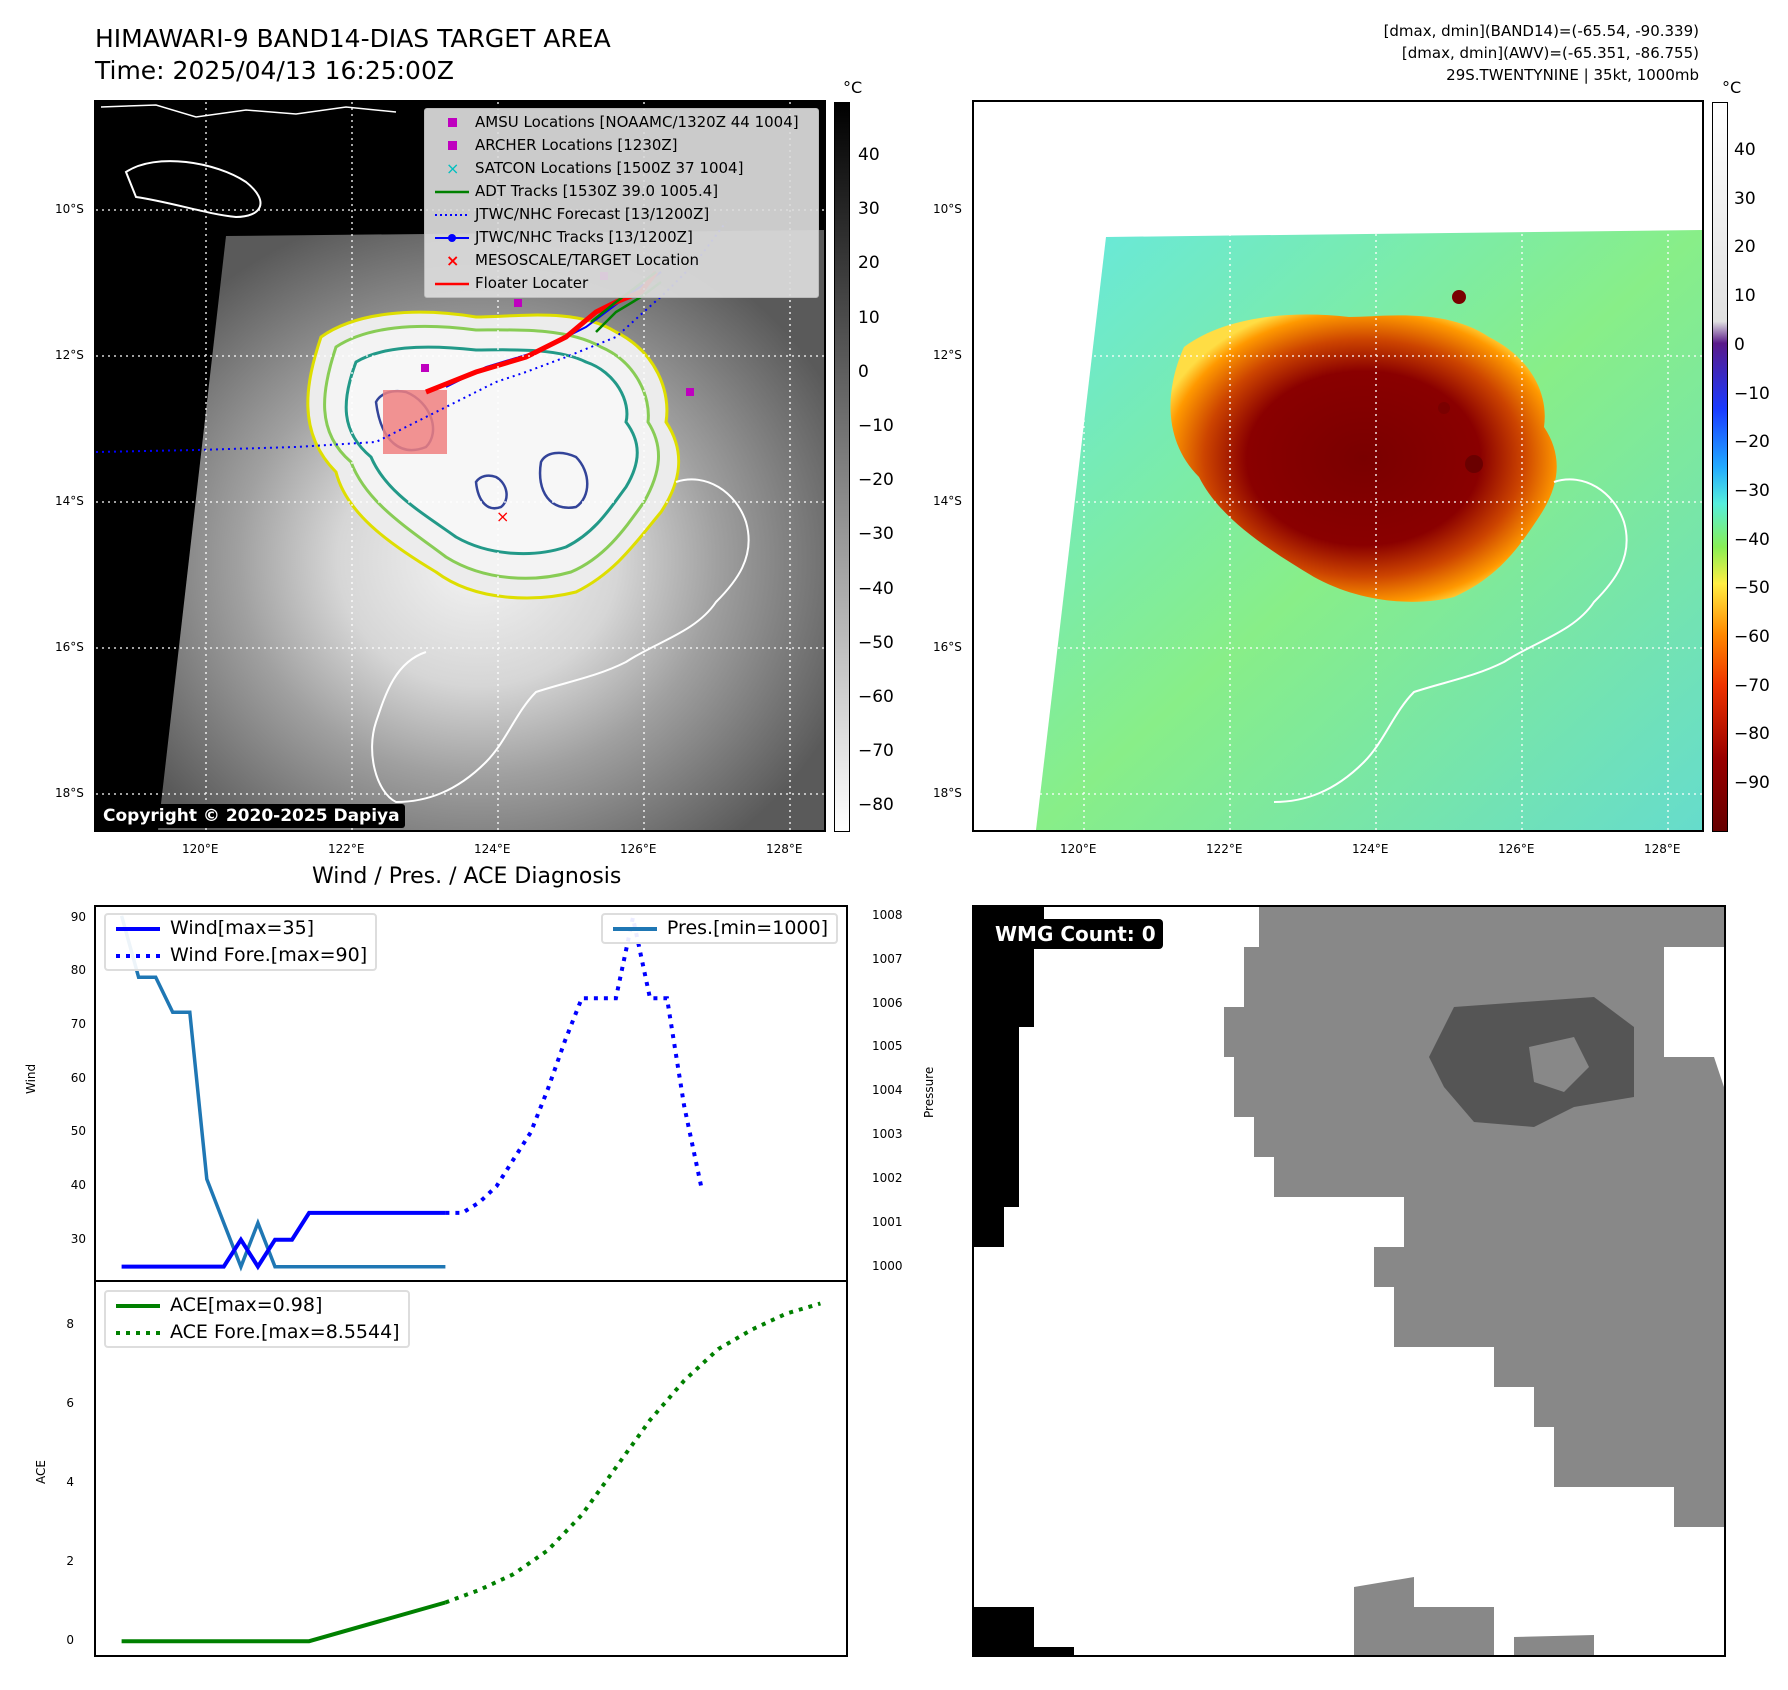  I want to click on wind-ylabel: Wind, so click(31, 1078).